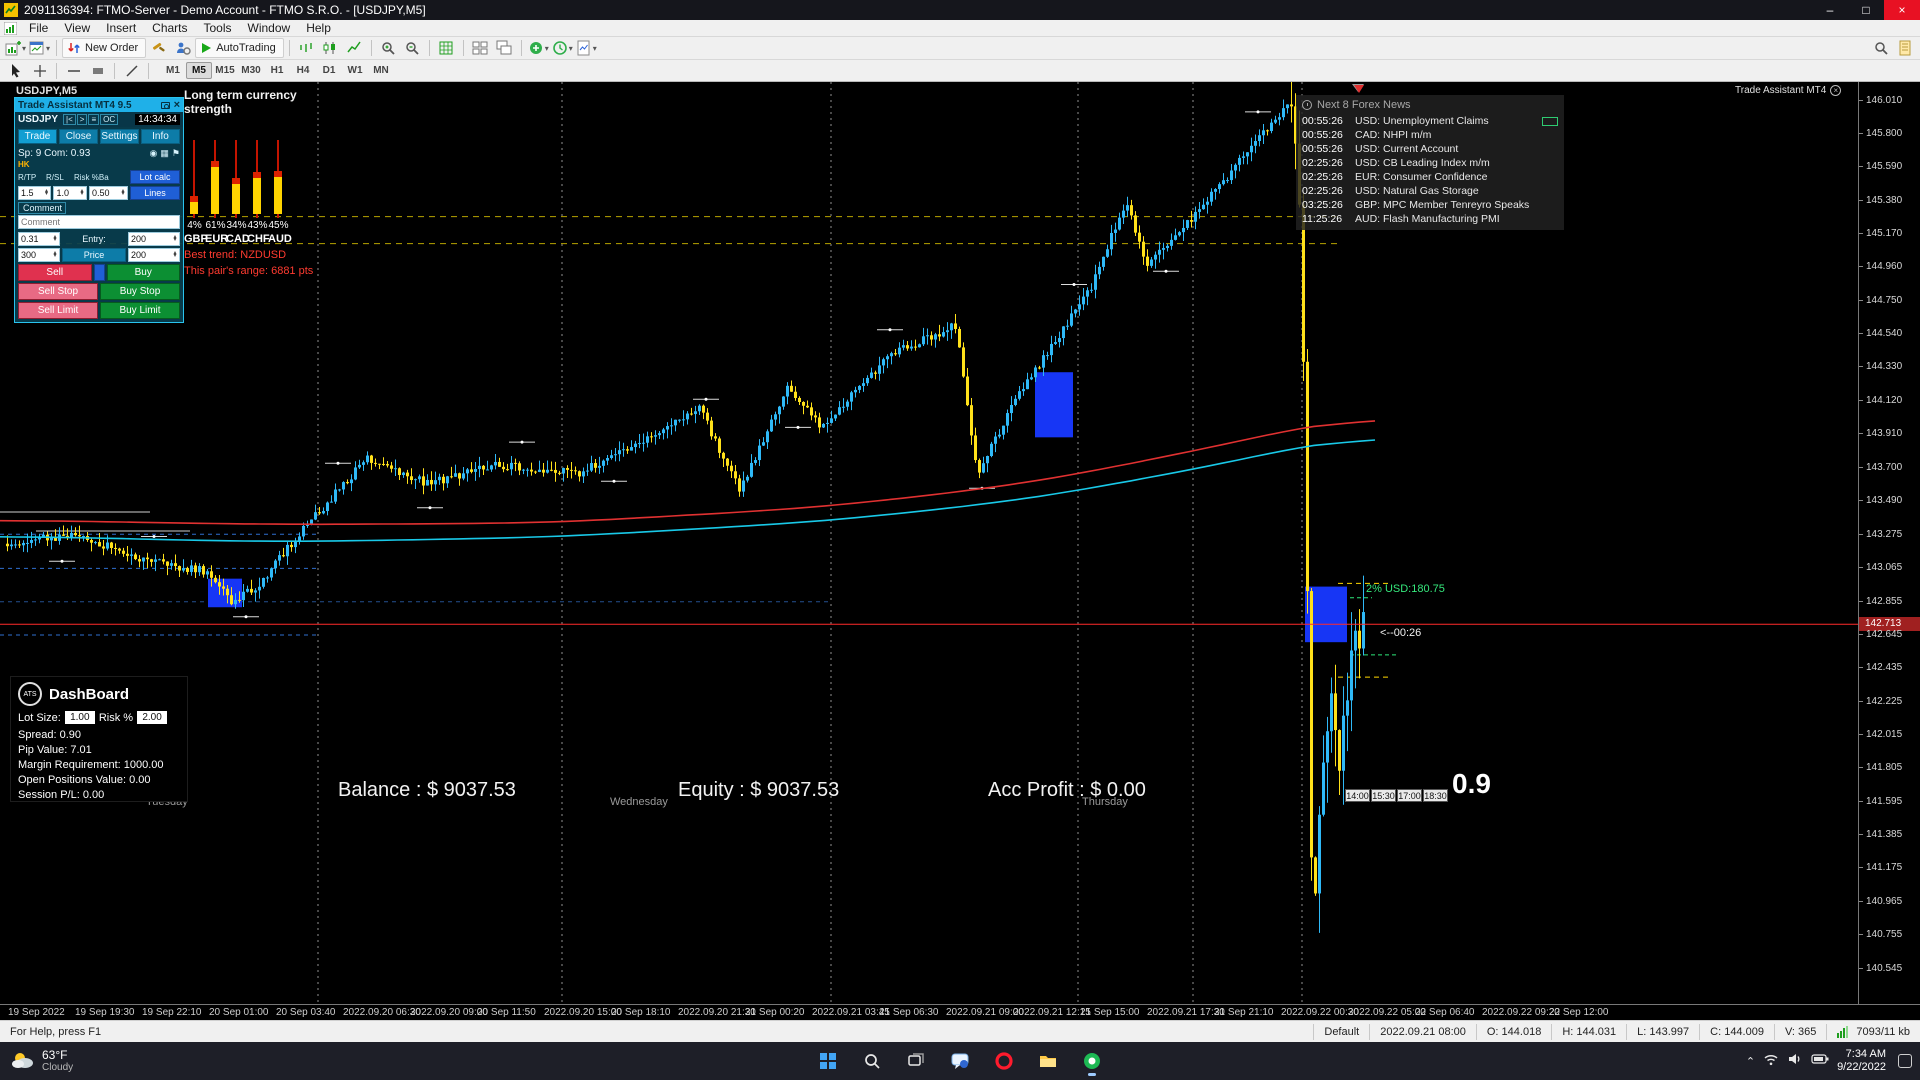 The width and height of the screenshot is (1920, 1080). What do you see at coordinates (152, 717) in the screenshot?
I see `risk-percent-input: 2.00` at bounding box center [152, 717].